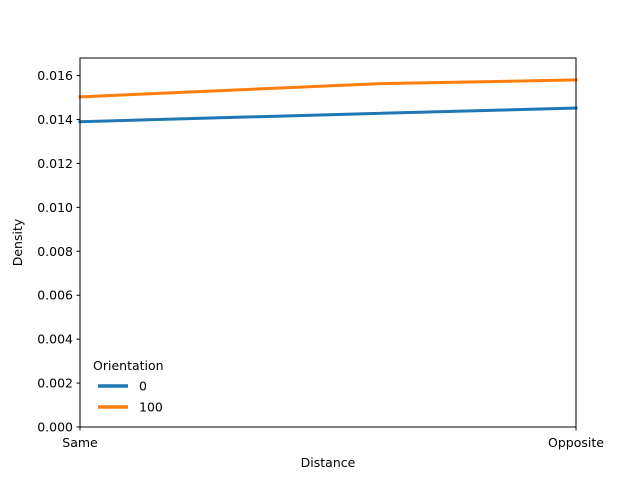 This screenshot has height=480, width=640. What do you see at coordinates (130, 407) in the screenshot?
I see `legend-item-100: 100` at bounding box center [130, 407].